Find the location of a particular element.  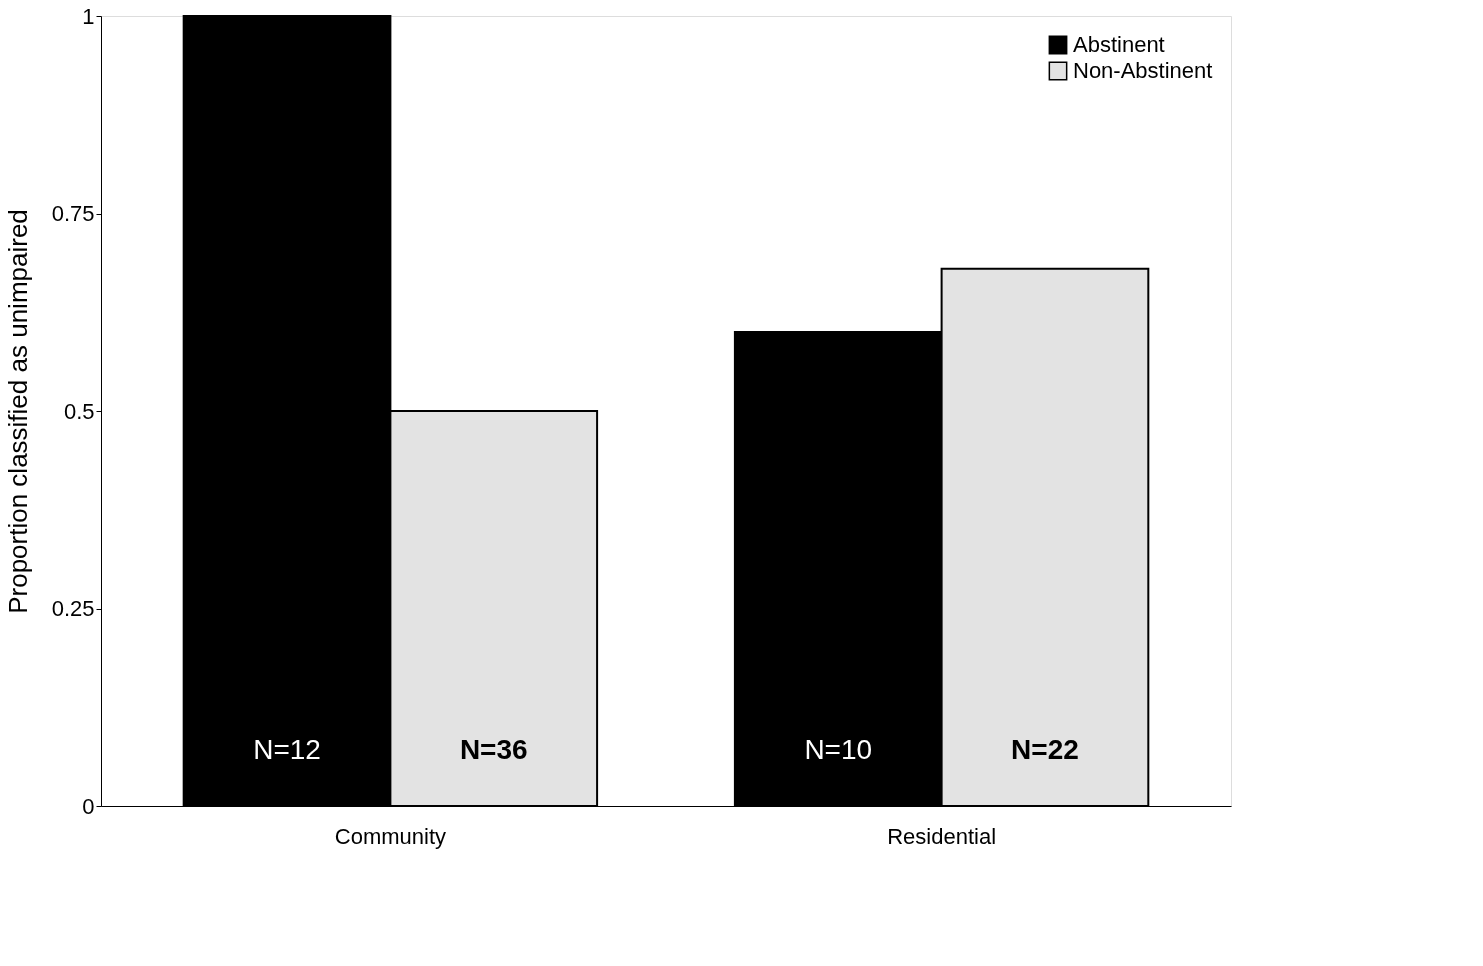

x-tick-label: Community is located at coordinates (390, 836).